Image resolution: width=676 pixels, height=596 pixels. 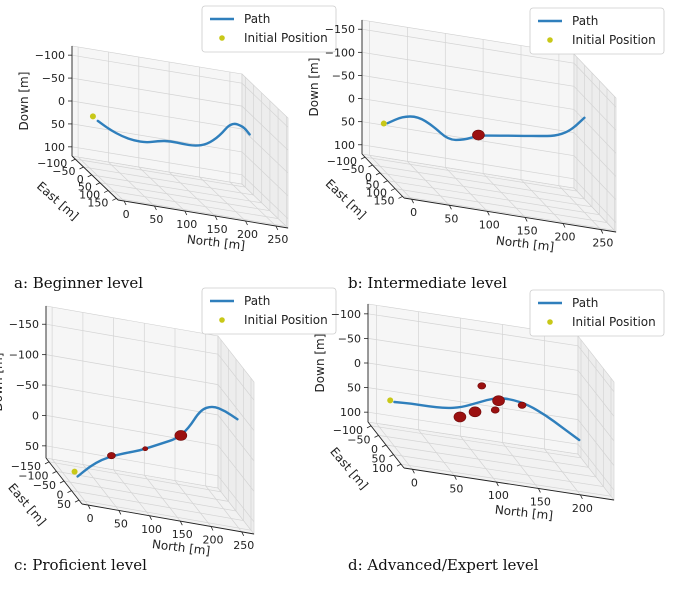 I want to click on down-axis-title: Down [m], so click(x=320, y=363).